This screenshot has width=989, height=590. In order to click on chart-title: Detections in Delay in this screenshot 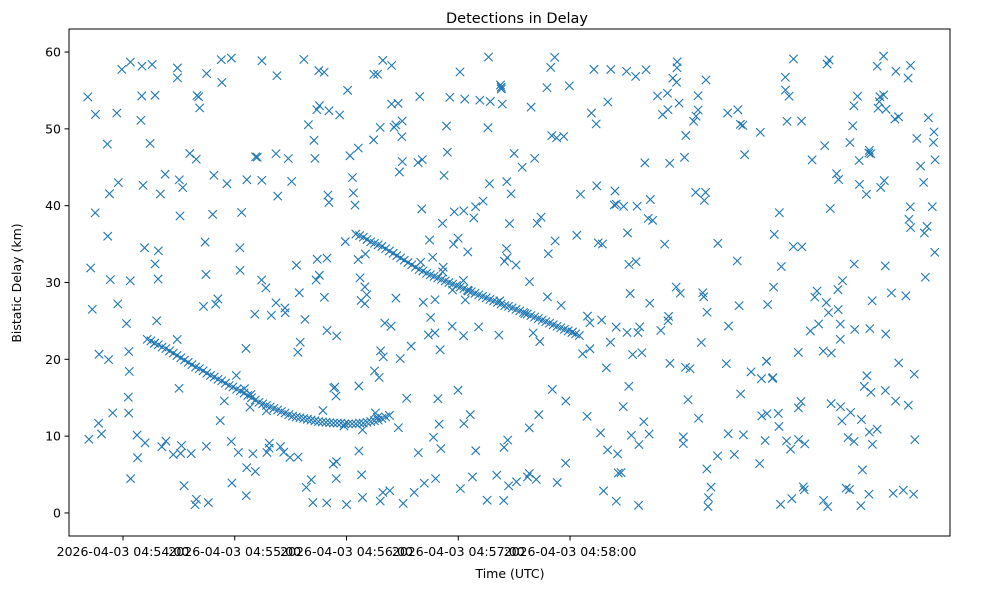, I will do `click(517, 19)`.